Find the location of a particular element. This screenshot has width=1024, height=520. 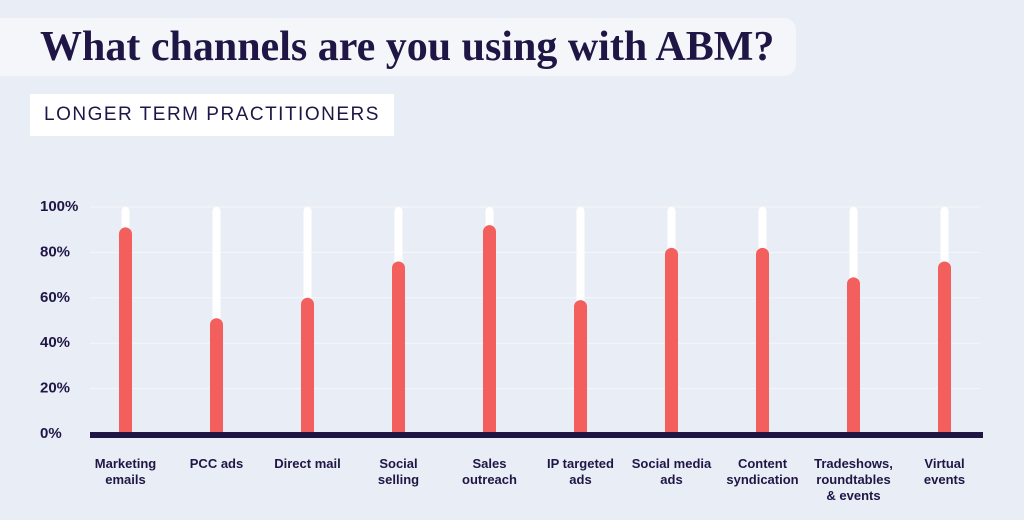

x-tick-label: Social media ads is located at coordinates (671, 471).